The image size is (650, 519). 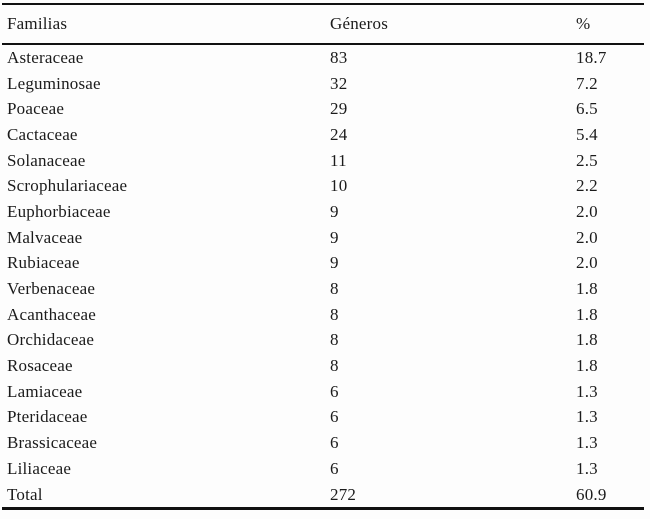 What do you see at coordinates (54, 83) in the screenshot?
I see `familia-cell: Leguminosae` at bounding box center [54, 83].